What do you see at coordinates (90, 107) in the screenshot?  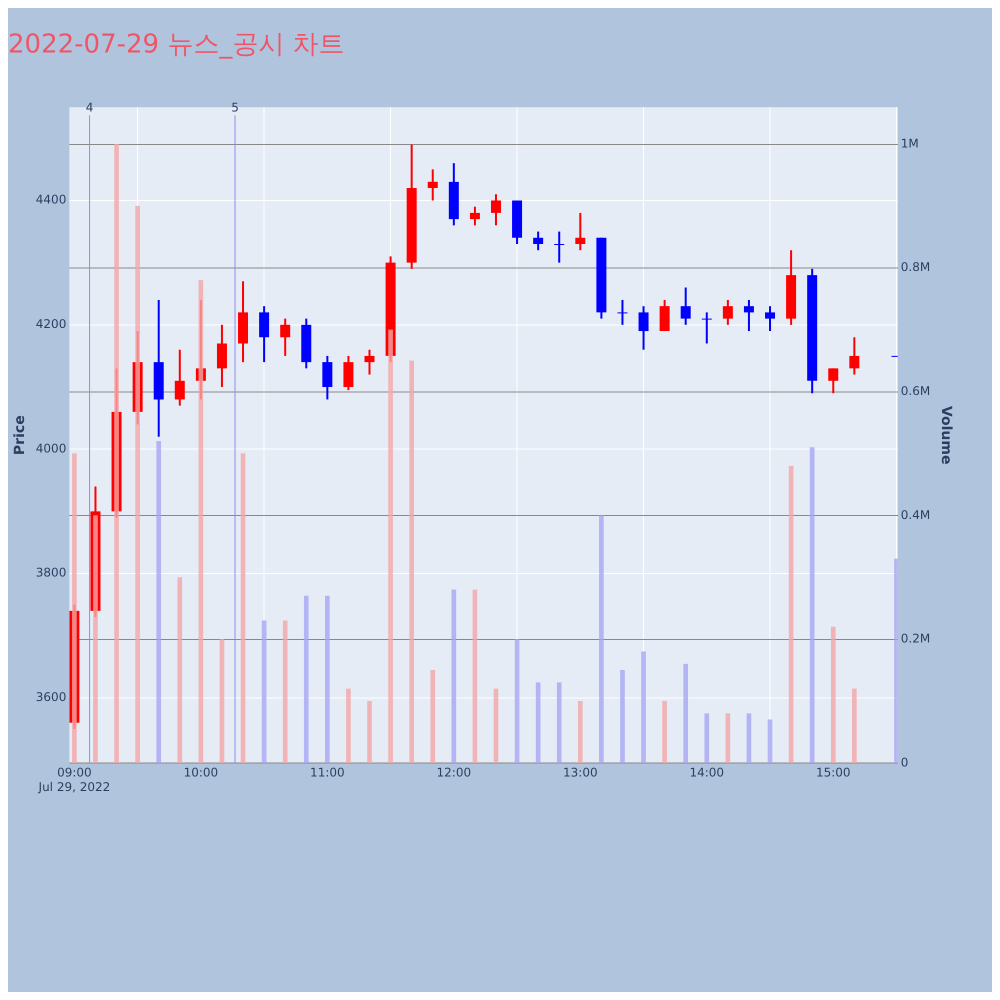 I see `annotation: 4` at bounding box center [90, 107].